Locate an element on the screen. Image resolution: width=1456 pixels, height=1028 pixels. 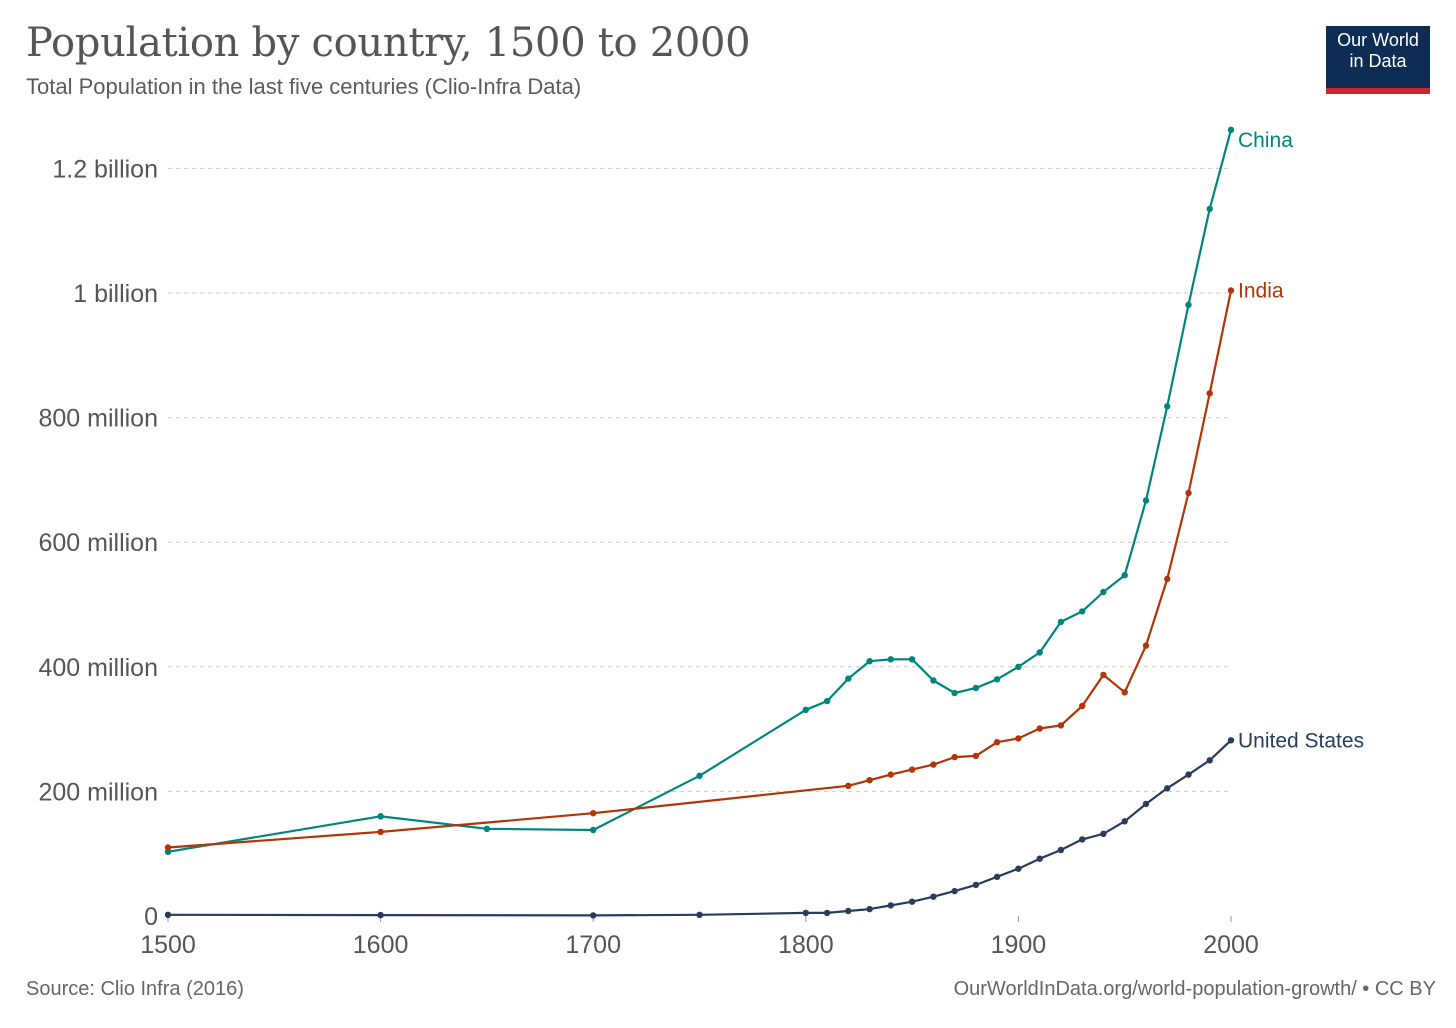
y-tick-label: 800 million is located at coordinates (98, 419).